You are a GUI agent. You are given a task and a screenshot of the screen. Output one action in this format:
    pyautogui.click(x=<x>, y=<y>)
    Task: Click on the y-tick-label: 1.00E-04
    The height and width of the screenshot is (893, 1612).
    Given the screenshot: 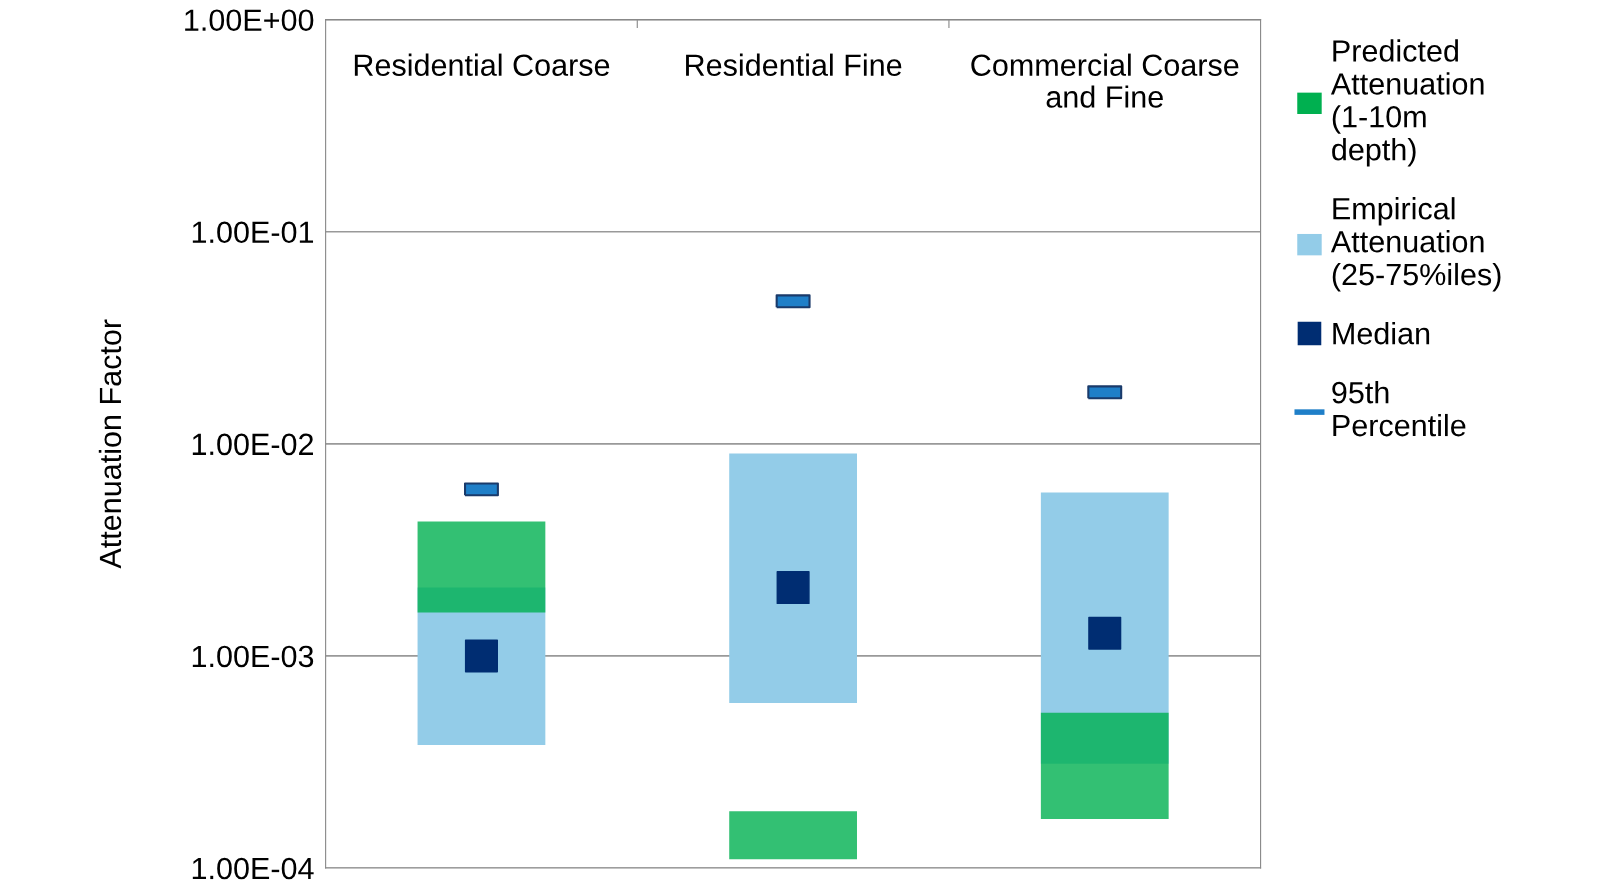 What is the action you would take?
    pyautogui.click(x=253, y=868)
    